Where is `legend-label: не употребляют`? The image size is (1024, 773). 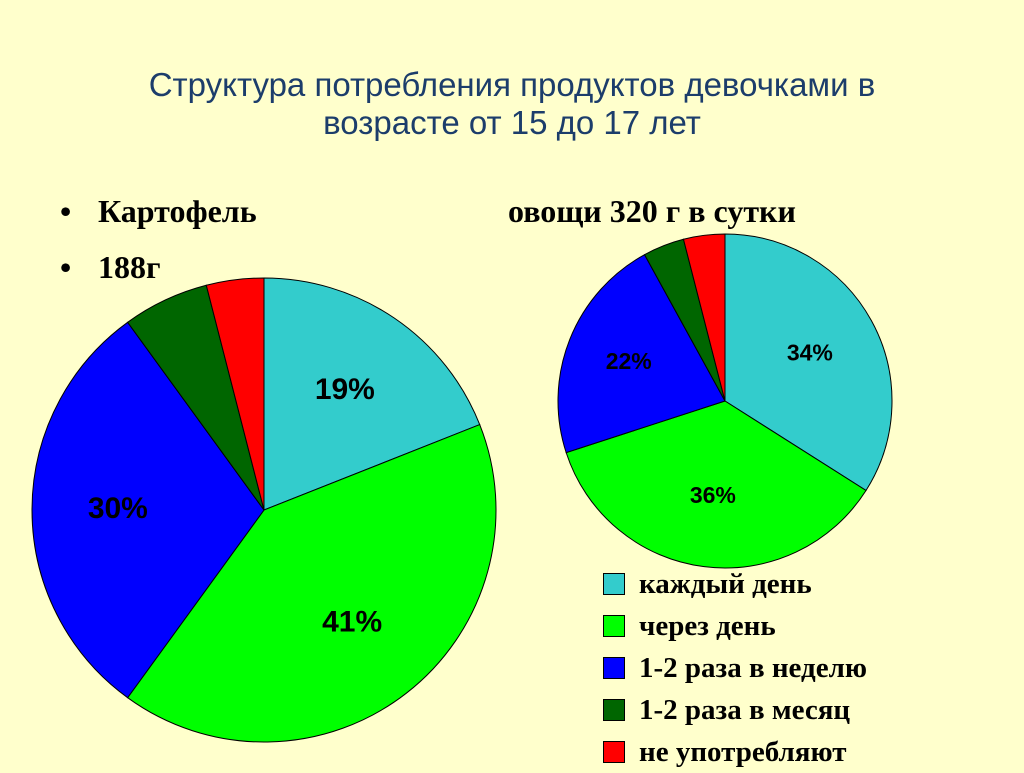
legend-label: не употребляют is located at coordinates (743, 751).